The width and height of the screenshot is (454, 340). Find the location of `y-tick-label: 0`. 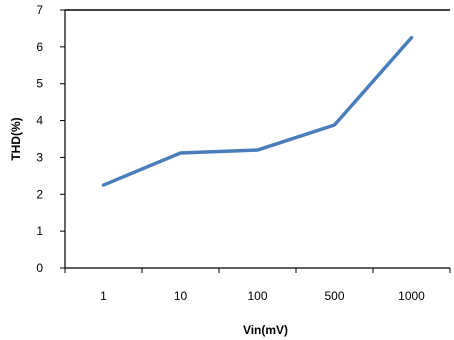

y-tick-label: 0 is located at coordinates (39, 268).